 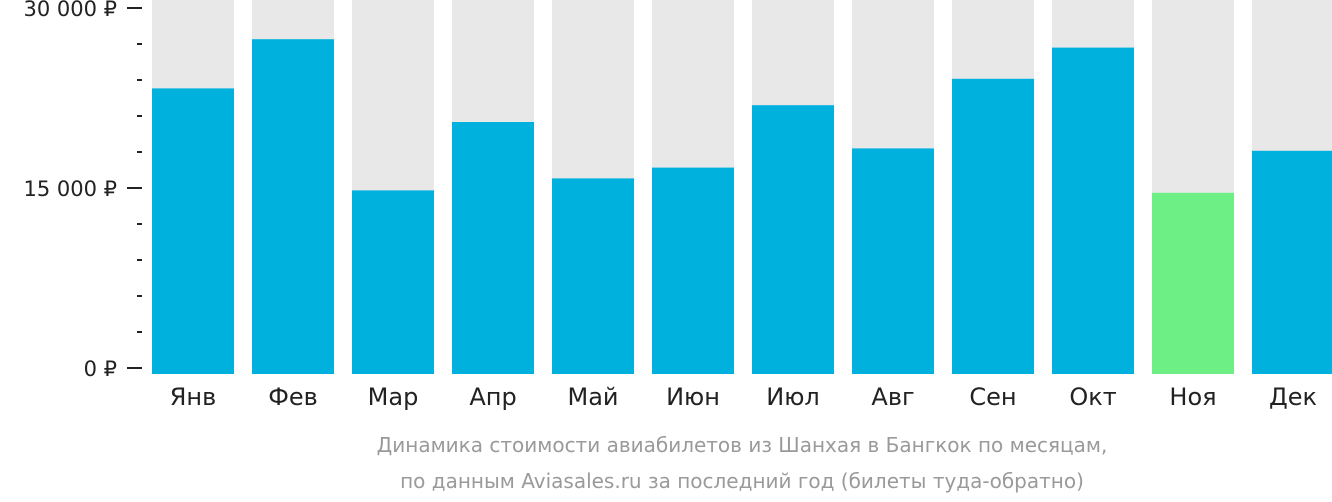 I want to click on bar-Апр, so click(x=493, y=248).